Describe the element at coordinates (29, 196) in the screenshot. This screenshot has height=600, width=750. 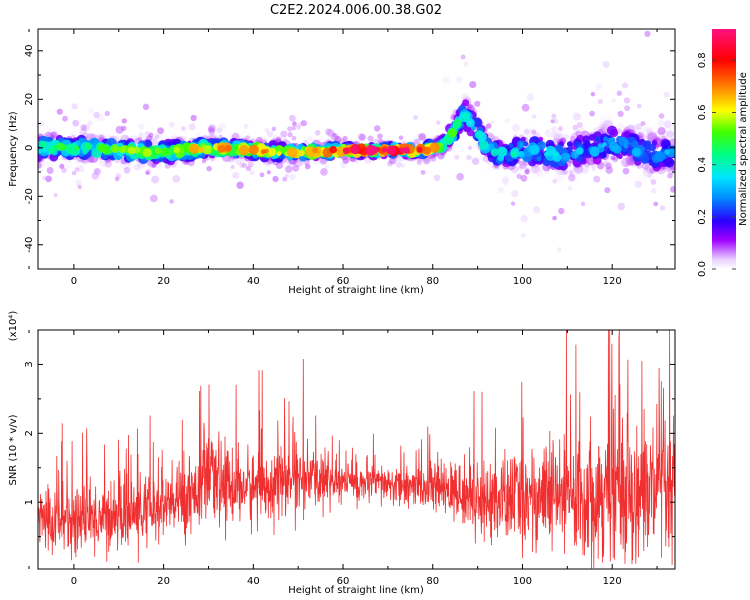
I see `spectrogram-y-tick-label: -20` at that location.